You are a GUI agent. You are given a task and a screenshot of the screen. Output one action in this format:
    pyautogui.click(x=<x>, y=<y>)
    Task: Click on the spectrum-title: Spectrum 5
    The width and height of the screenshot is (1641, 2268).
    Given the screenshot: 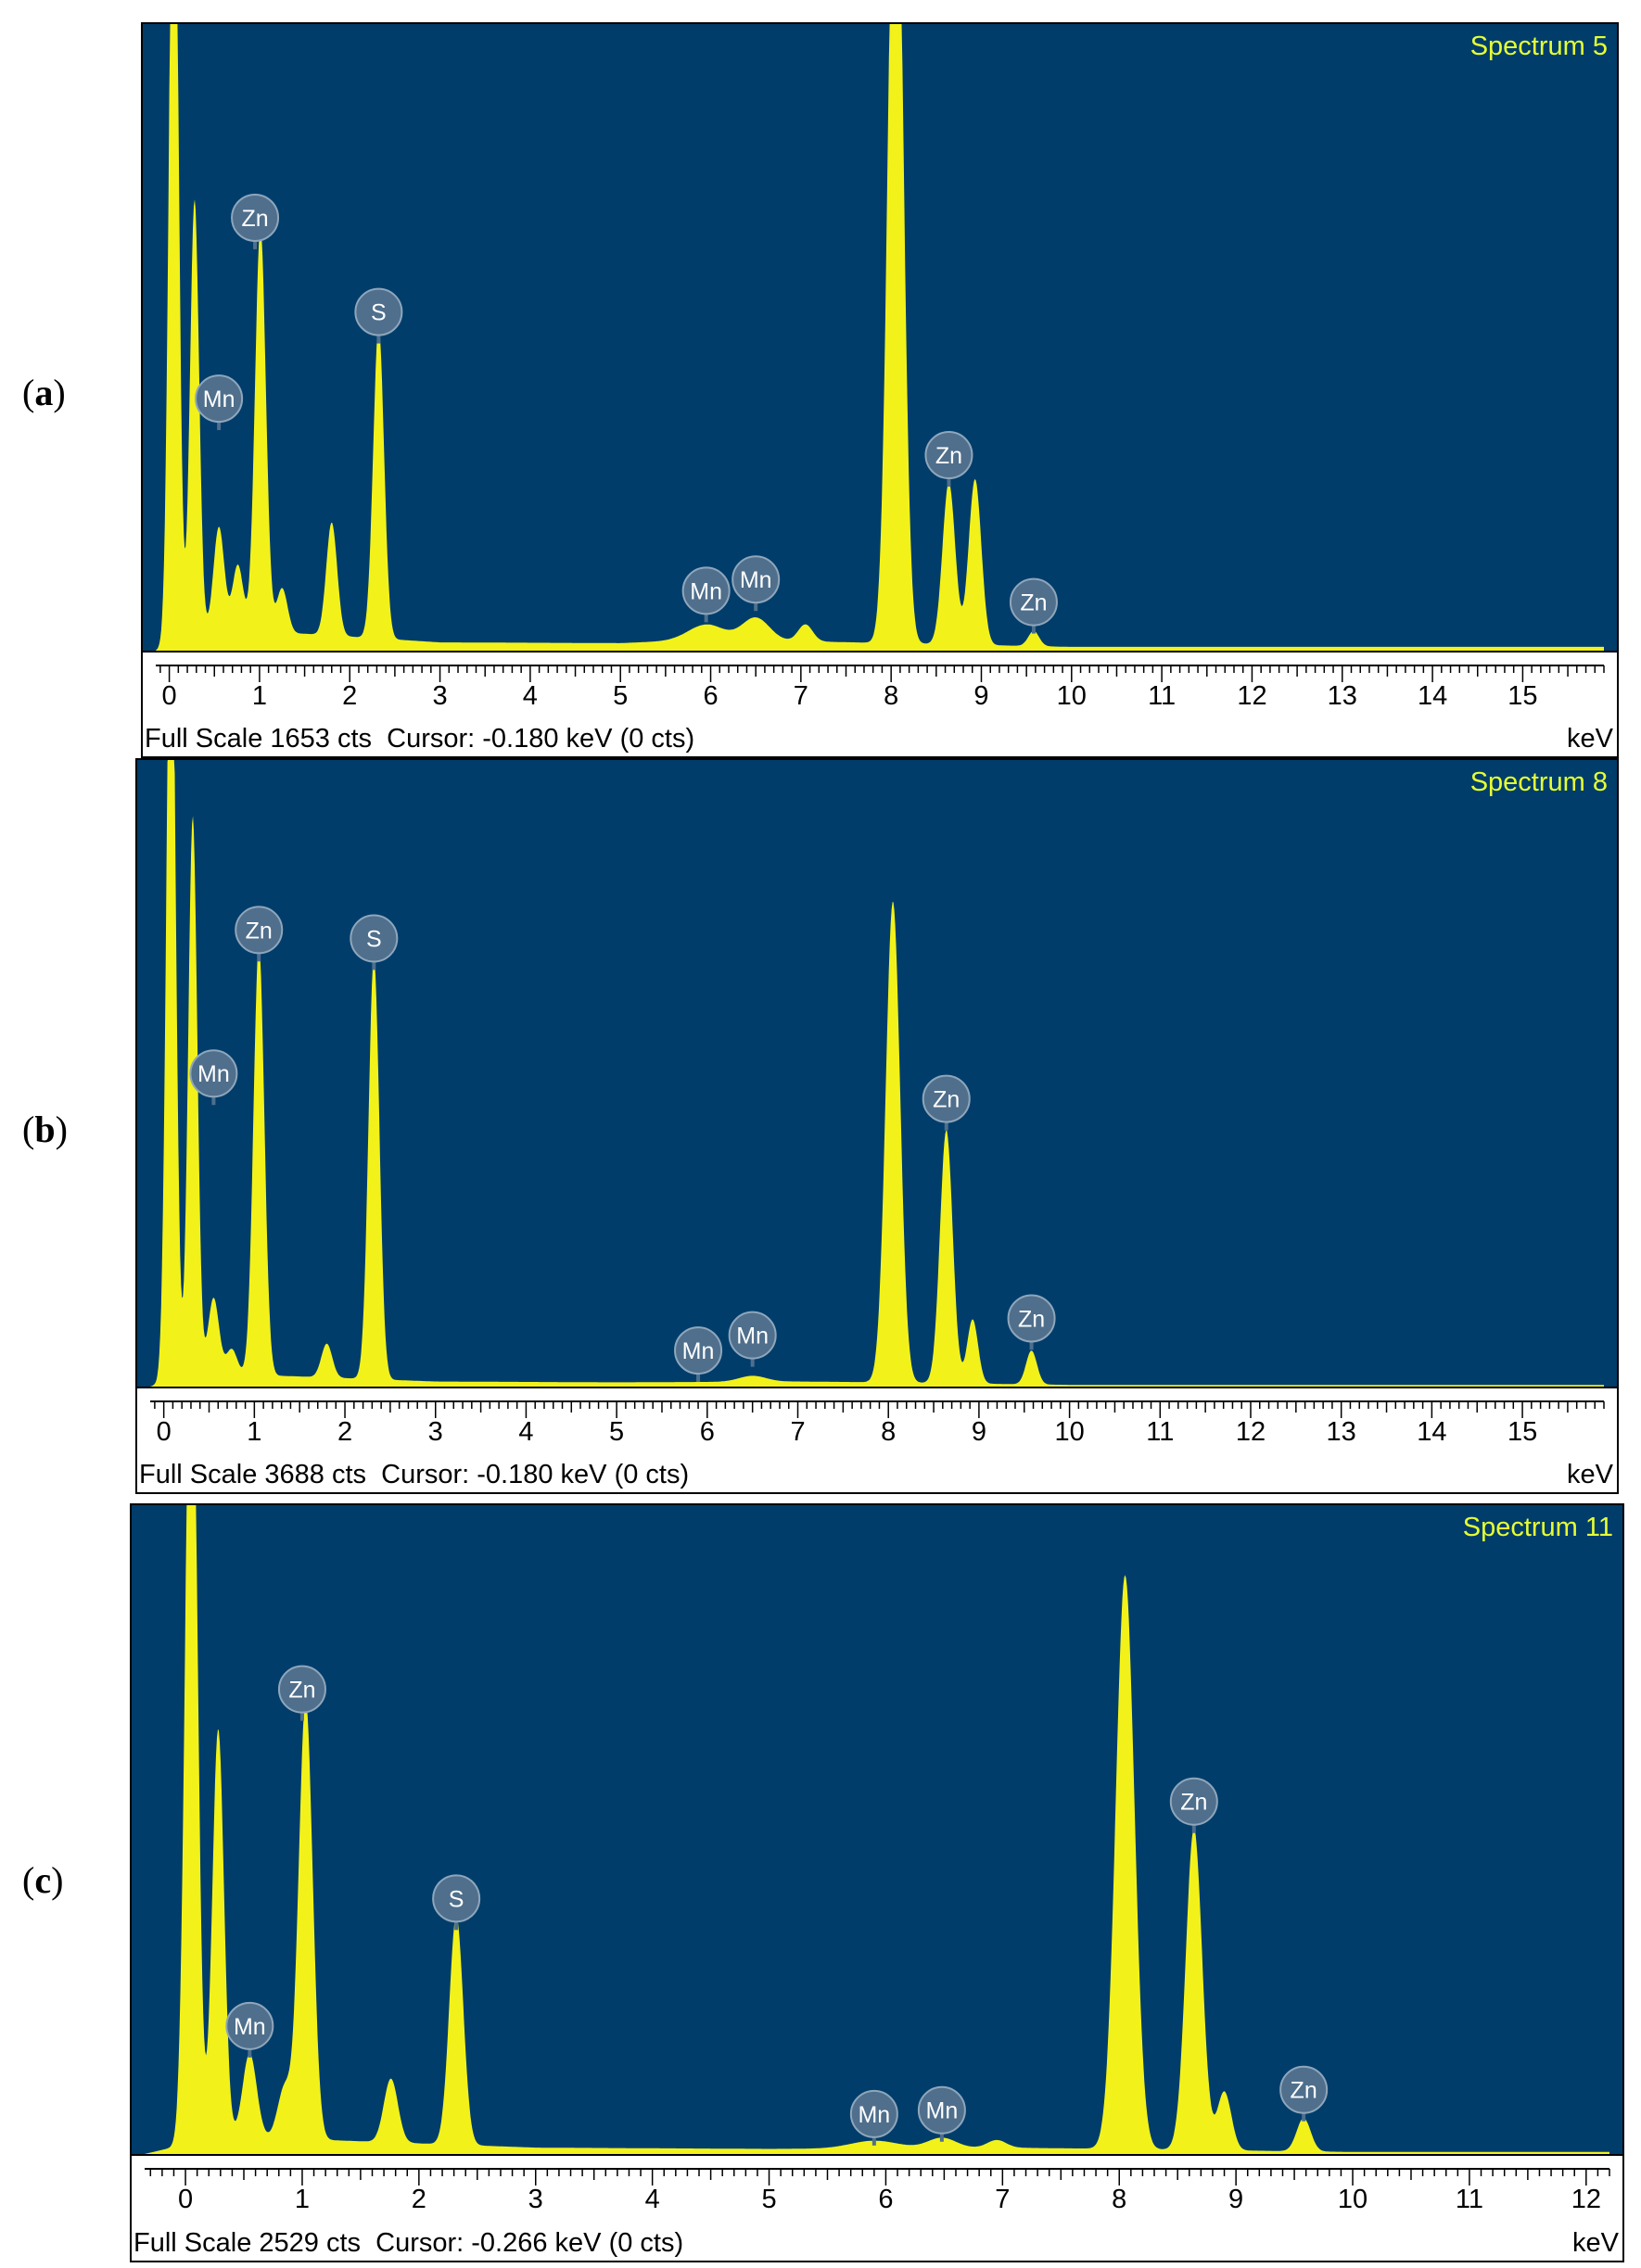 What is the action you would take?
    pyautogui.click(x=1538, y=47)
    